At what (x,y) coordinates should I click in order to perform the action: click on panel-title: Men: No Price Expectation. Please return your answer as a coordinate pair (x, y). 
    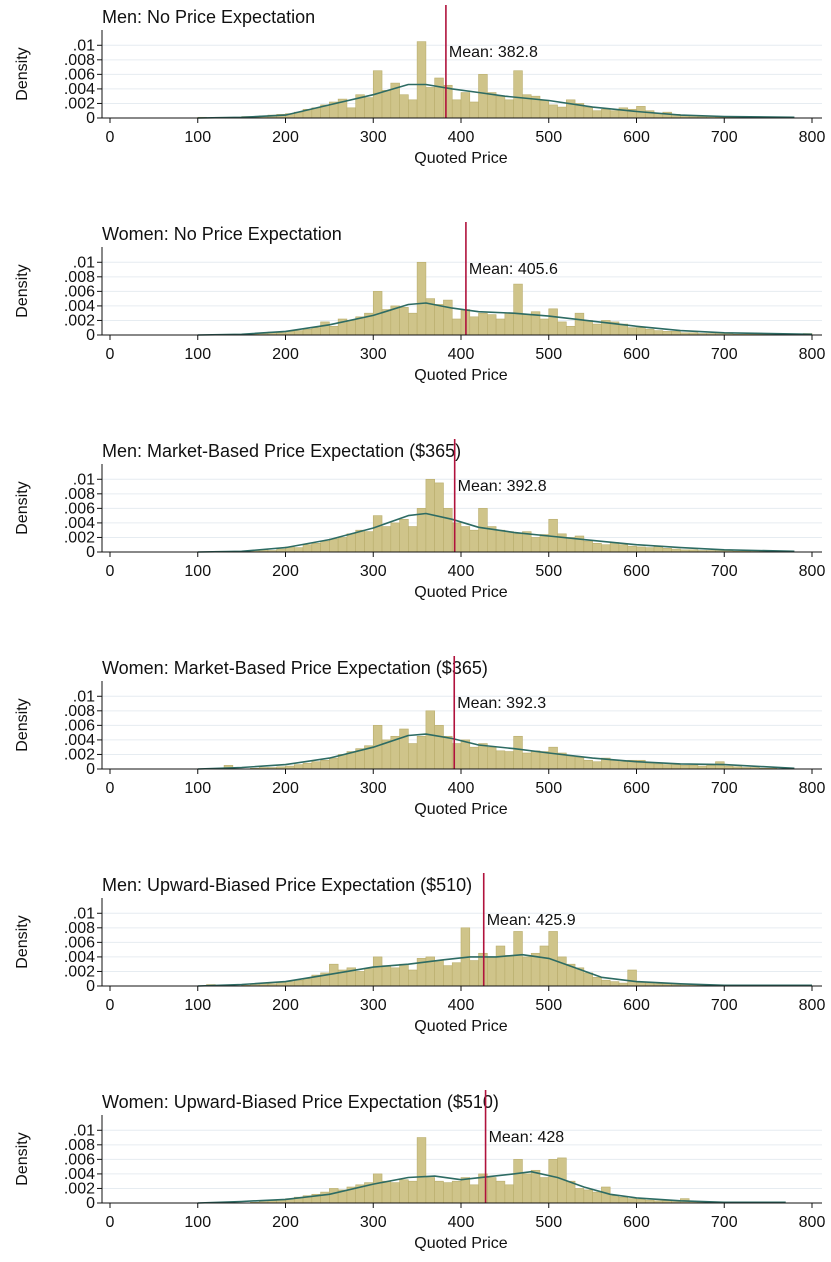
    Looking at the image, I should click on (208, 17).